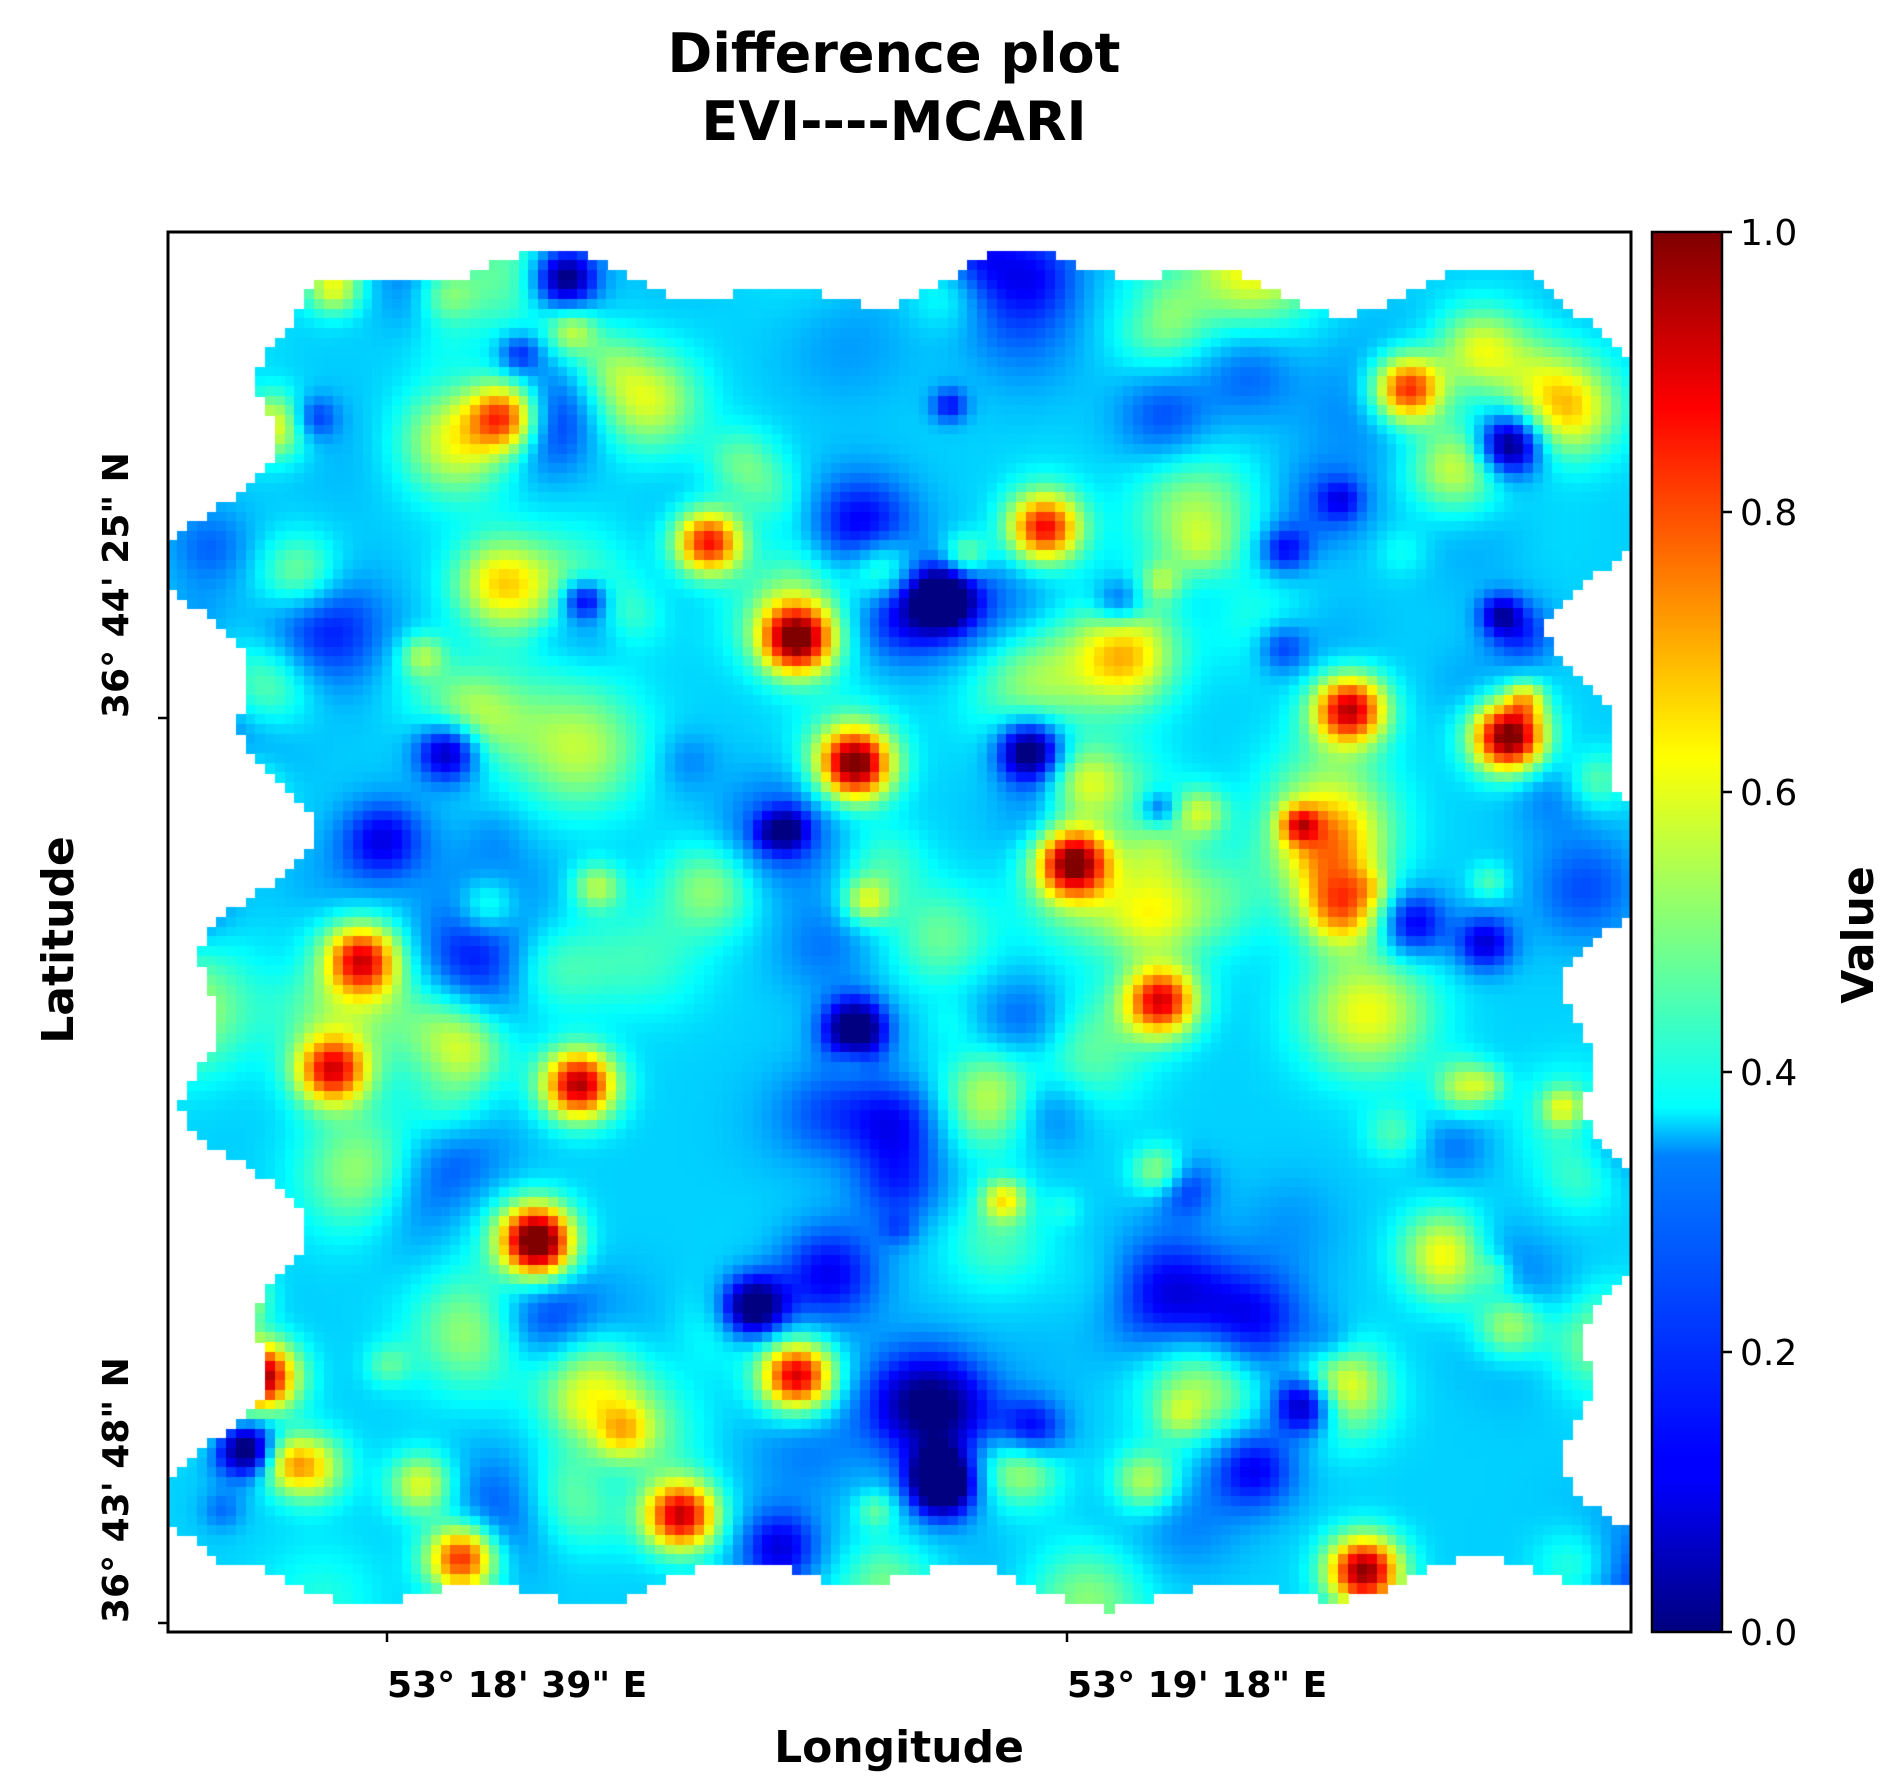  Describe the element at coordinates (1197, 1685) in the screenshot. I see `x-tick-label: 53° 19' 18" E` at that location.